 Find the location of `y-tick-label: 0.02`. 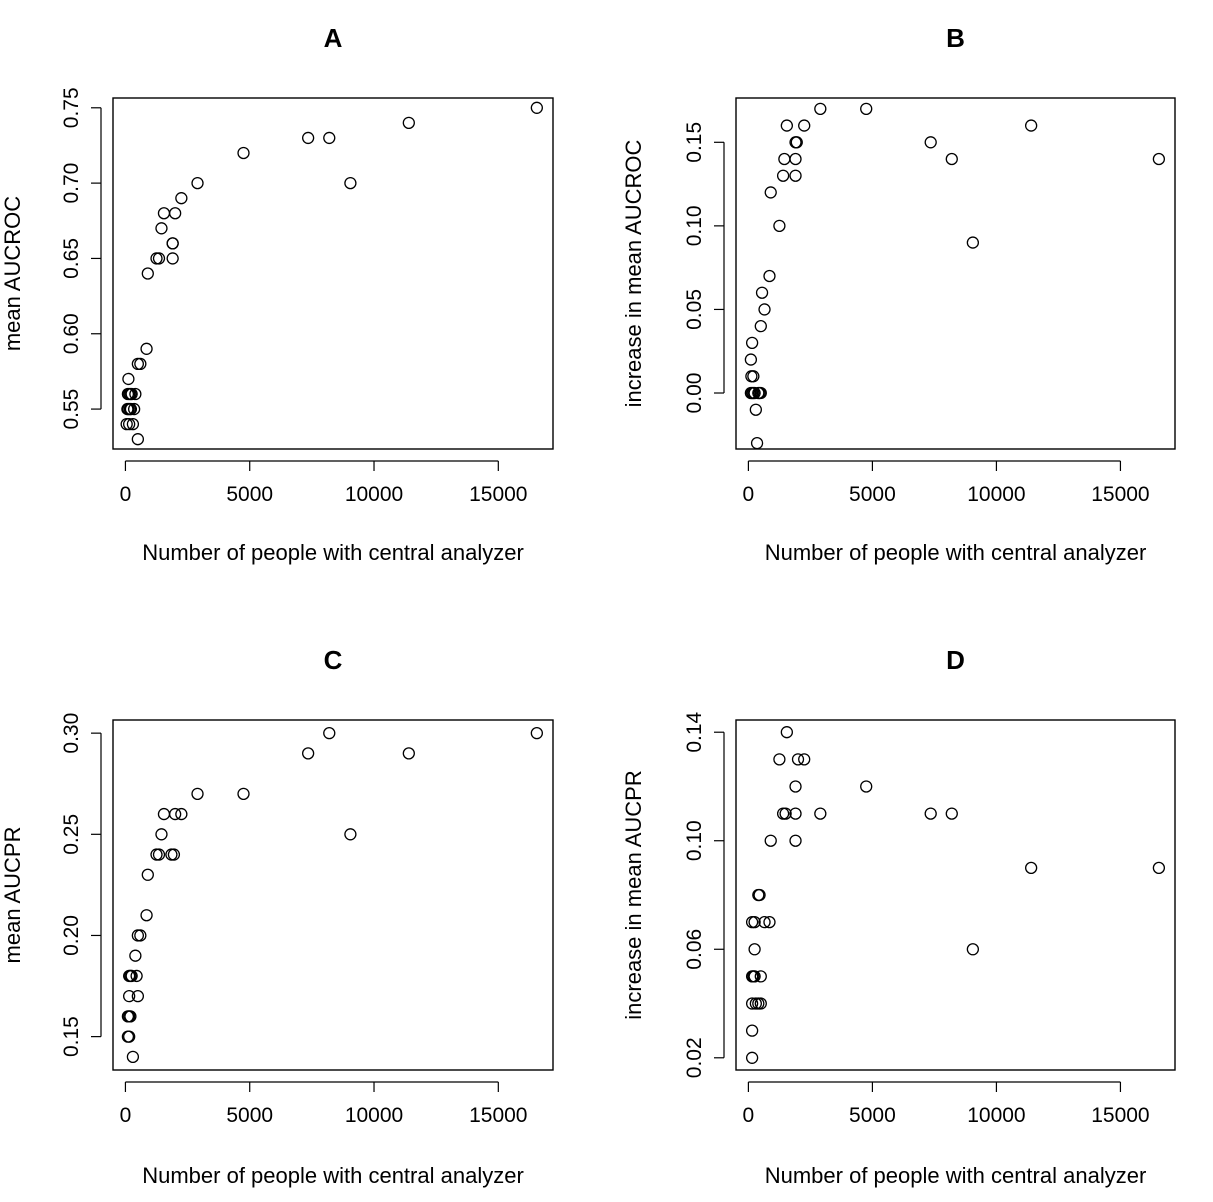

y-tick-label: 0.02 is located at coordinates (694, 1057).